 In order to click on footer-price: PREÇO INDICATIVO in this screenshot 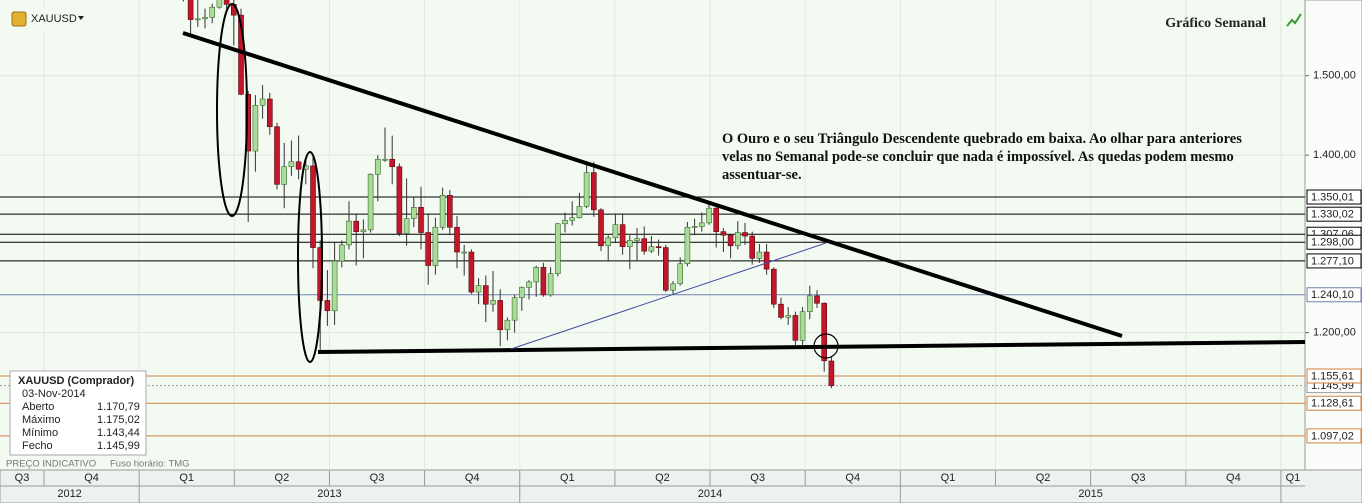, I will do `click(51, 464)`.